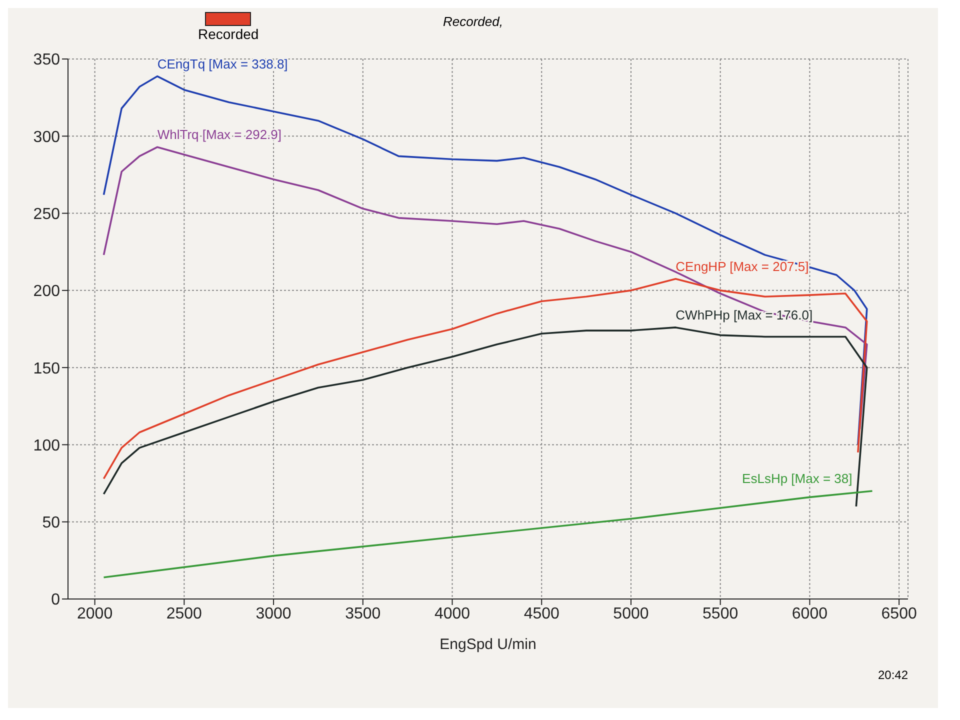 This screenshot has width=960, height=720. What do you see at coordinates (46, 214) in the screenshot?
I see `y-tick-label: 250` at bounding box center [46, 214].